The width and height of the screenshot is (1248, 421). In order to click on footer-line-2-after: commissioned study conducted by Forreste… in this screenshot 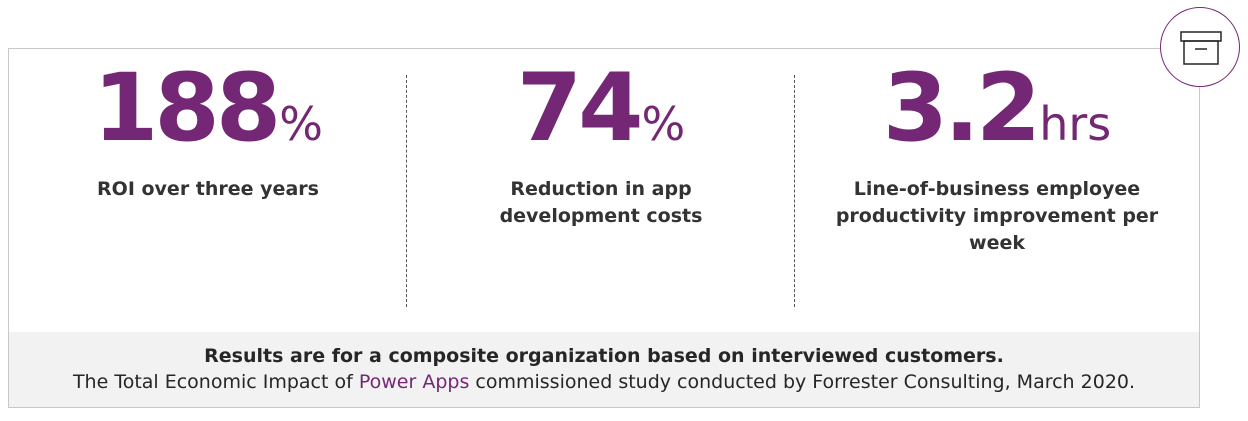, I will do `click(802, 382)`.